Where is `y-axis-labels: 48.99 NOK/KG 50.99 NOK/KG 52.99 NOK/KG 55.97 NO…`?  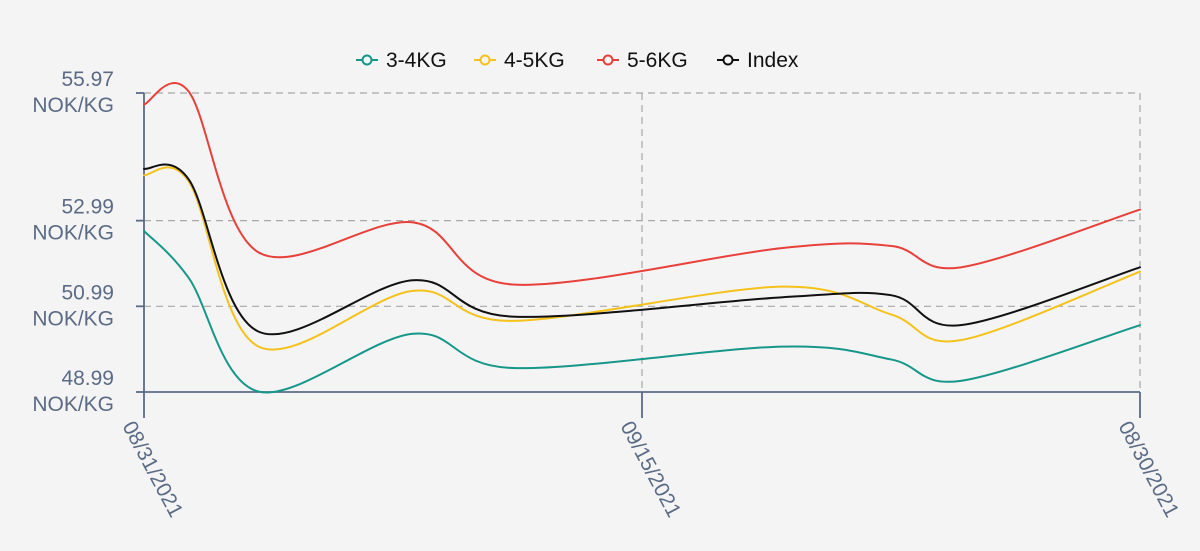
y-axis-labels: 48.99 NOK/KG 50.99 NOK/KG 52.99 NOK/KG 55.97 NO… is located at coordinates (73, 242).